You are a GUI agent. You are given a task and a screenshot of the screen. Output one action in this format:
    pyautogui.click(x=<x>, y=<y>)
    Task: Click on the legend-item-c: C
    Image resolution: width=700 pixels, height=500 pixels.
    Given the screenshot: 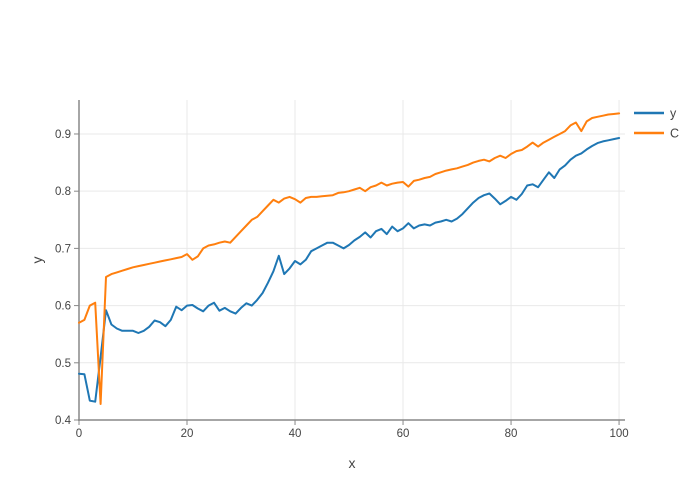 What is the action you would take?
    pyautogui.click(x=656, y=134)
    